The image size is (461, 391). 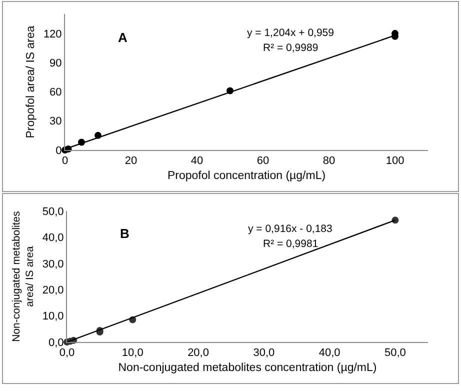 I want to click on x-tick-label: 10,0, so click(x=133, y=353).